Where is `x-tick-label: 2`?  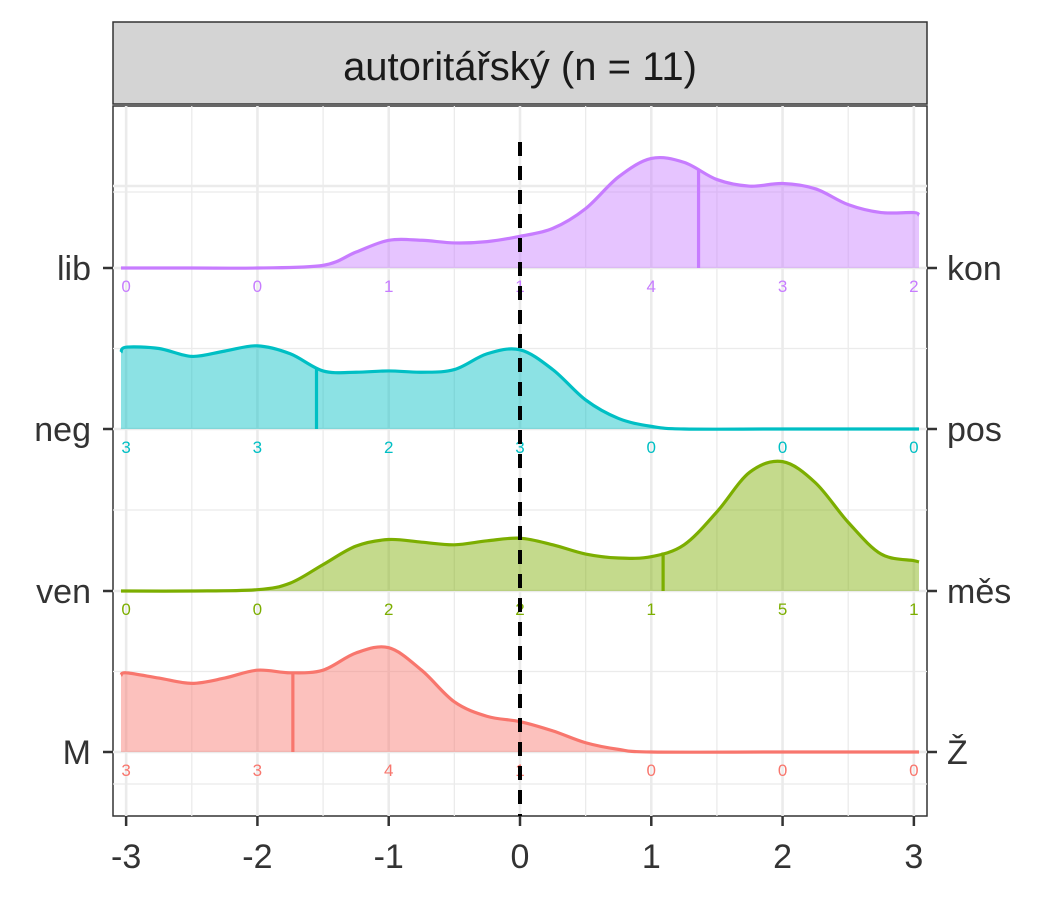
x-tick-label: 2 is located at coordinates (782, 857).